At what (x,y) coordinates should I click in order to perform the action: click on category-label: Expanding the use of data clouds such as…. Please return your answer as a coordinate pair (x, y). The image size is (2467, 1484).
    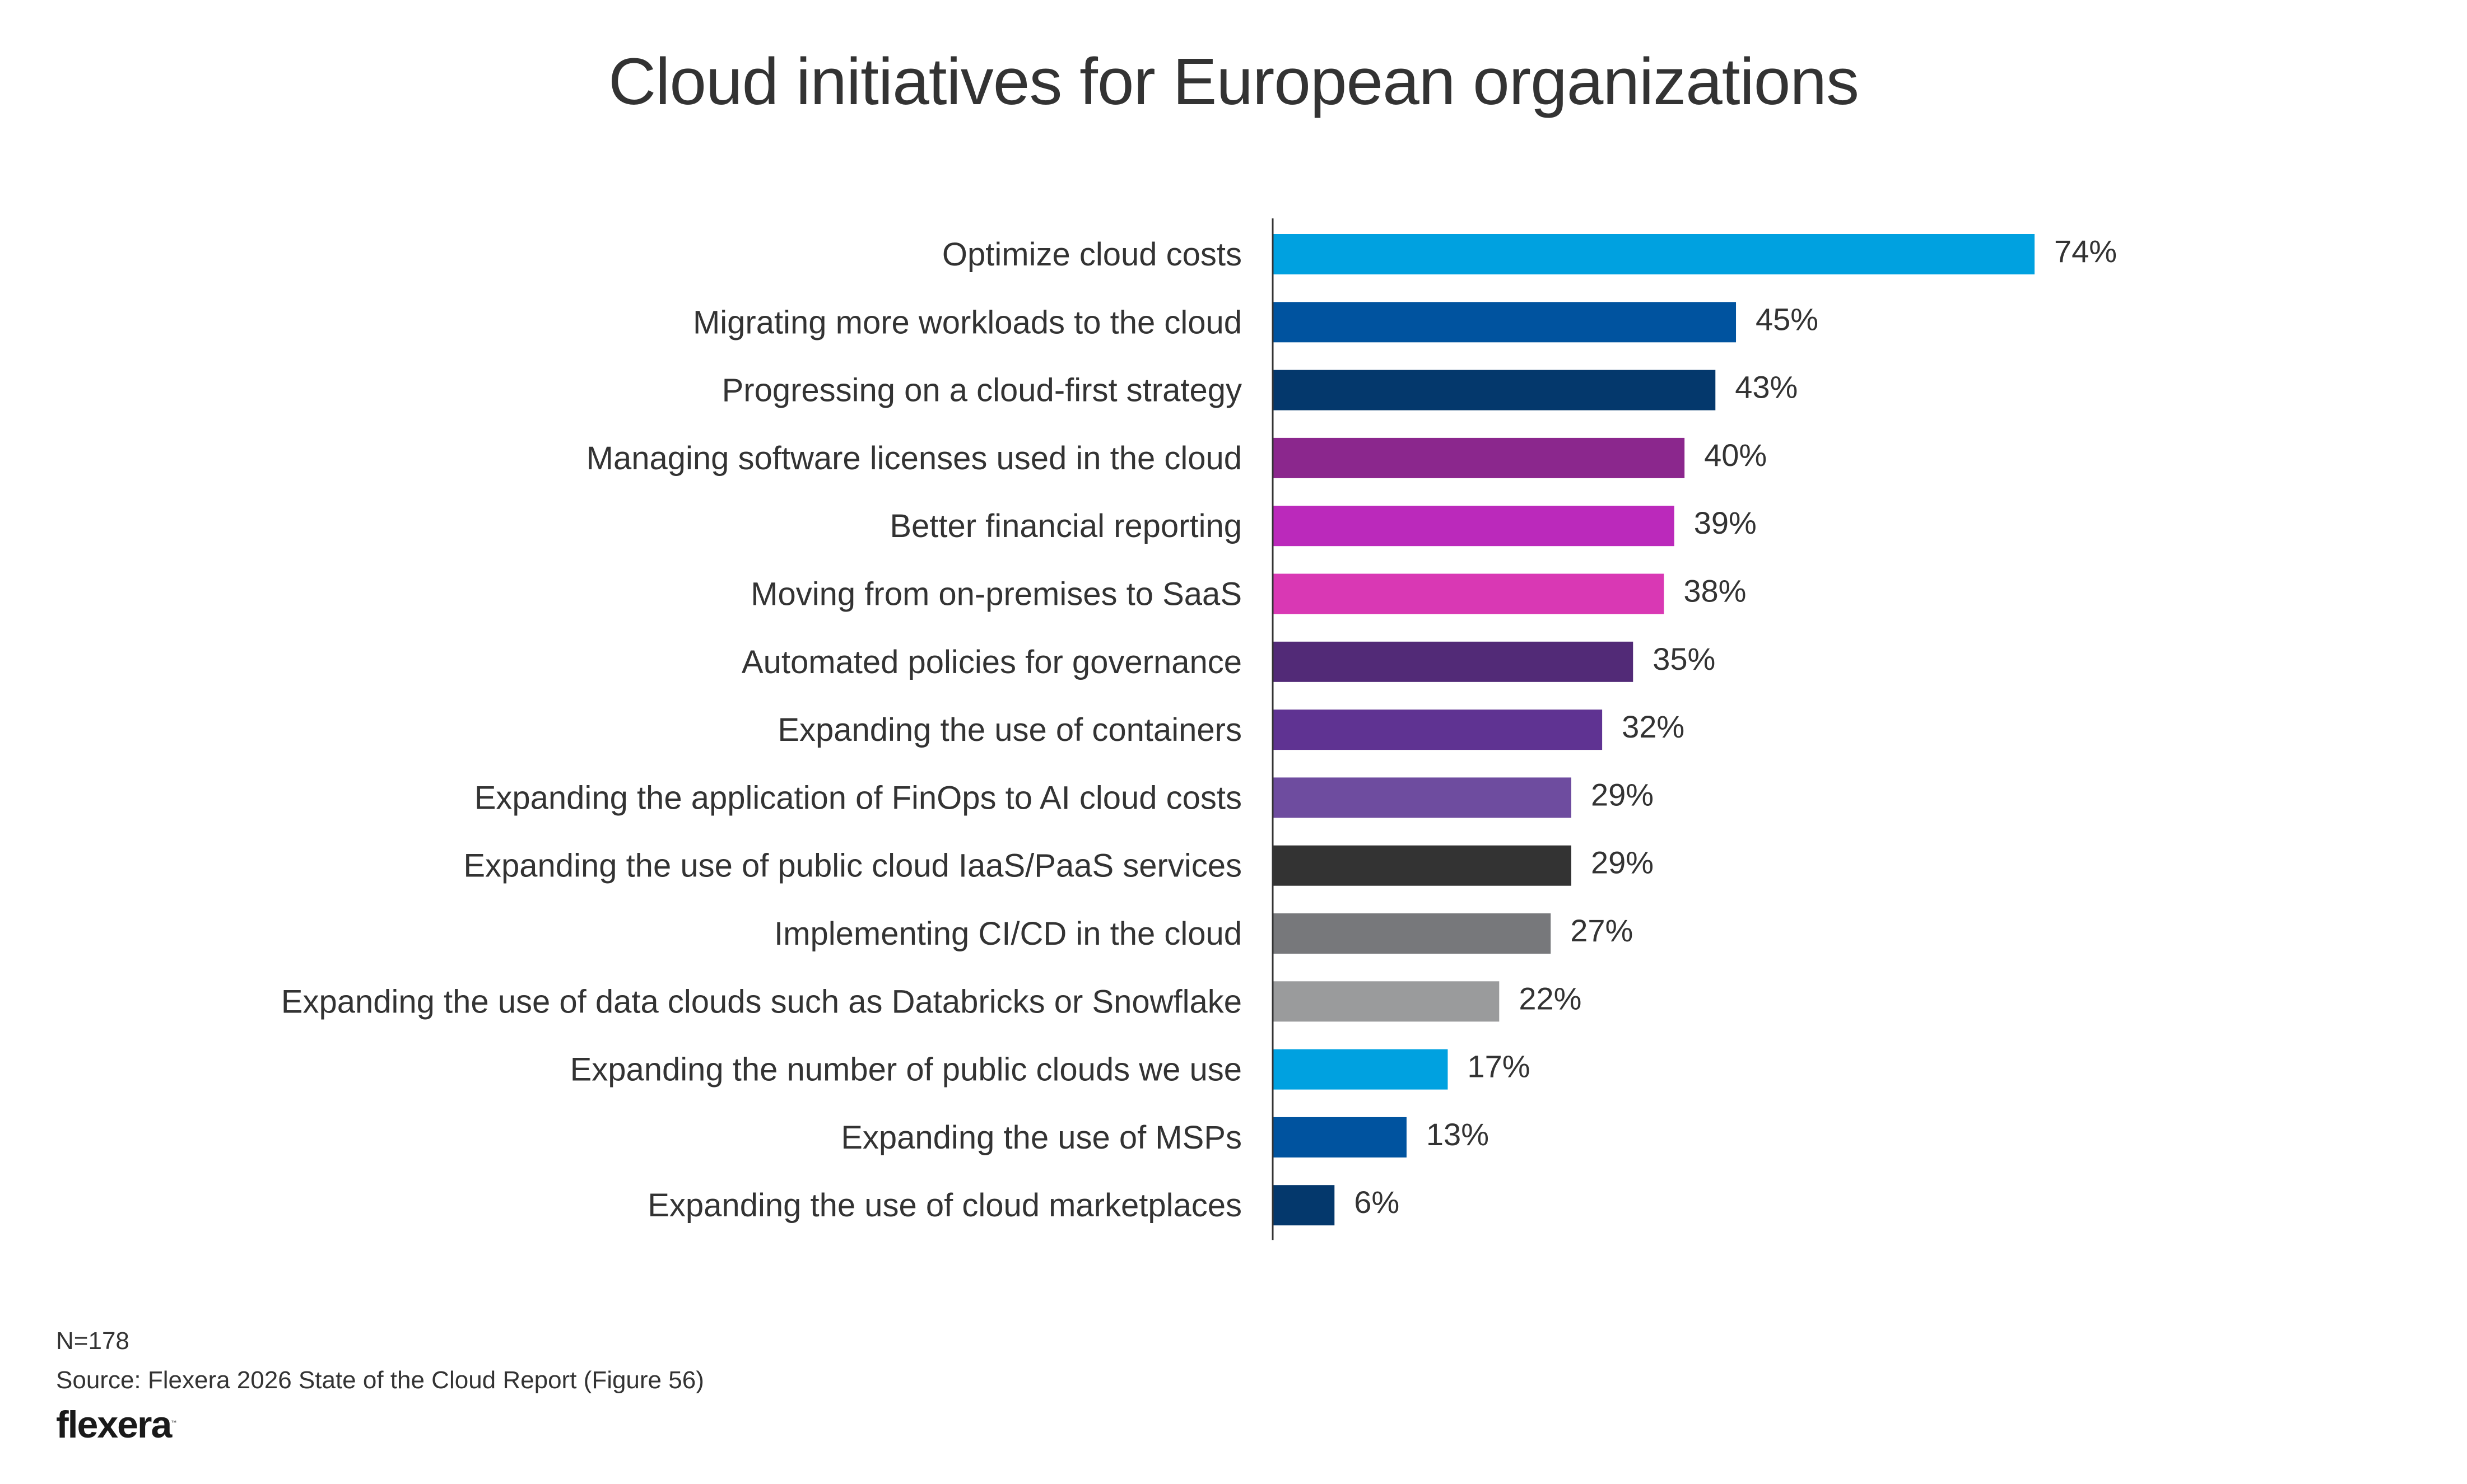
    Looking at the image, I should click on (761, 1002).